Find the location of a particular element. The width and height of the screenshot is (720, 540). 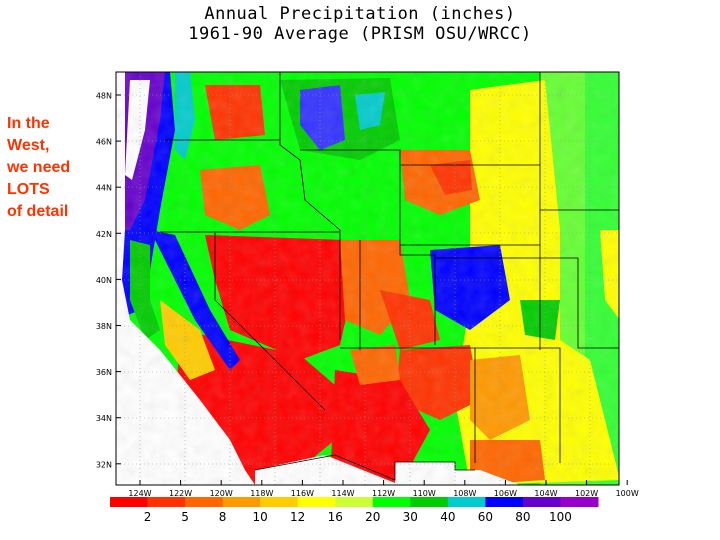

lon-tick-label: 120W is located at coordinates (221, 493).